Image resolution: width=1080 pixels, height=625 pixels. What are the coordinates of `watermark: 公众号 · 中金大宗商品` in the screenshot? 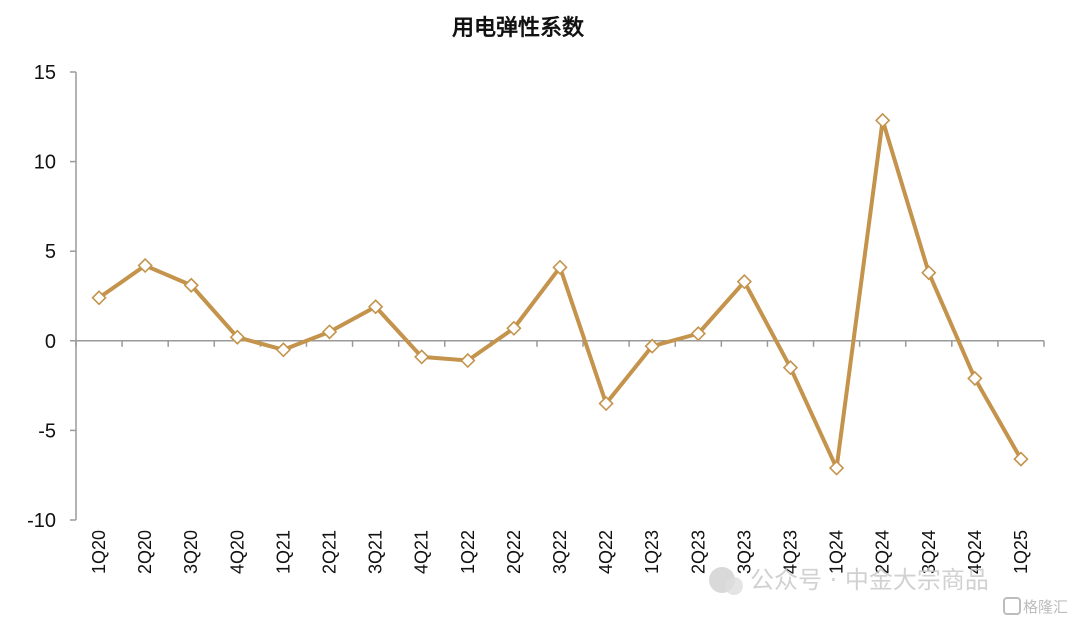 It's located at (849, 580).